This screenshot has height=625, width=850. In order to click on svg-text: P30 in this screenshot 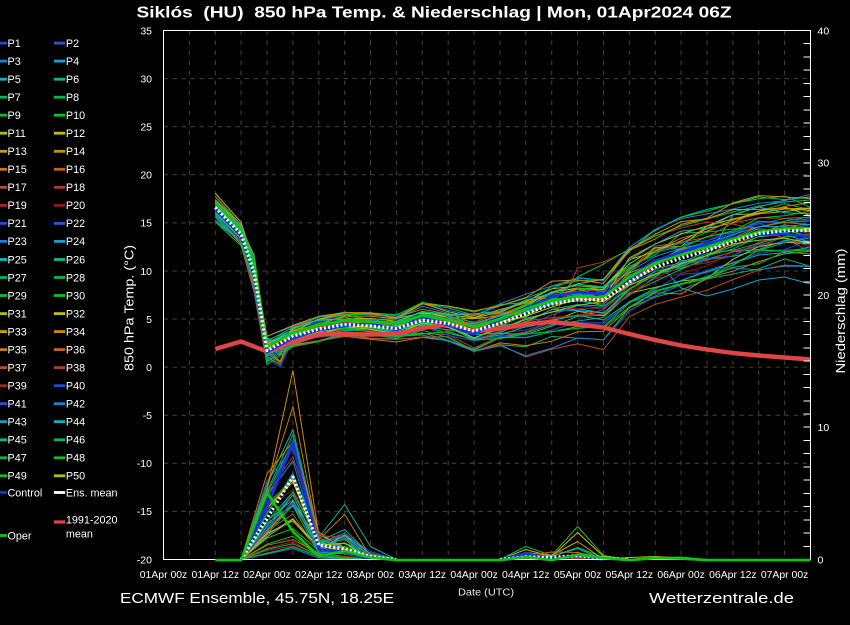, I will do `click(75, 296)`.